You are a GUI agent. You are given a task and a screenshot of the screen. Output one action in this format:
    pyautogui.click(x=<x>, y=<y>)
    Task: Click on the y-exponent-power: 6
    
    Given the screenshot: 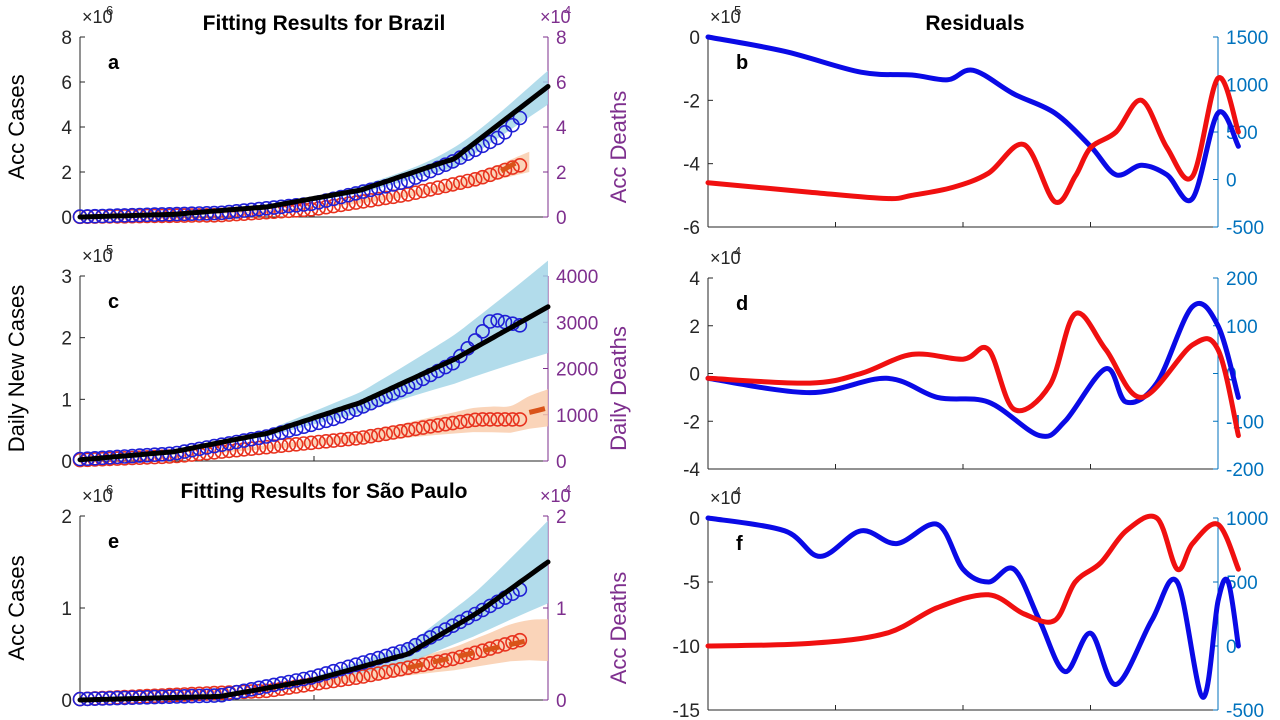 What is the action you would take?
    pyautogui.click(x=109, y=10)
    